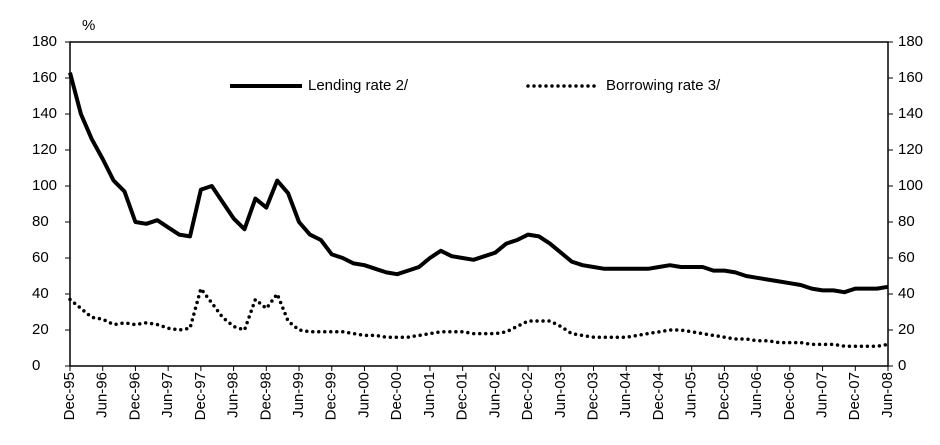 The height and width of the screenshot is (445, 940). I want to click on x-tick-label: Jun-00, so click(363, 395).